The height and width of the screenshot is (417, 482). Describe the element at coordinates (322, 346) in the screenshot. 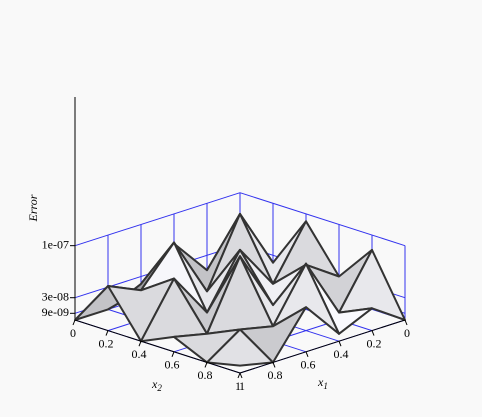

I see `x1-axis` at that location.